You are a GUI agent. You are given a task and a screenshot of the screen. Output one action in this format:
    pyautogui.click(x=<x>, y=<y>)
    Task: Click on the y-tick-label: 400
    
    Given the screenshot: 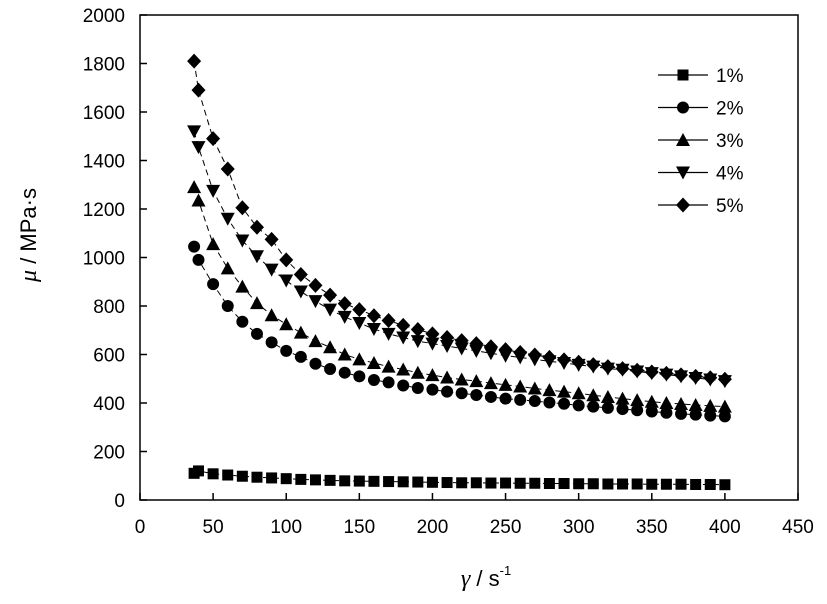 What is the action you would take?
    pyautogui.click(x=109, y=404)
    